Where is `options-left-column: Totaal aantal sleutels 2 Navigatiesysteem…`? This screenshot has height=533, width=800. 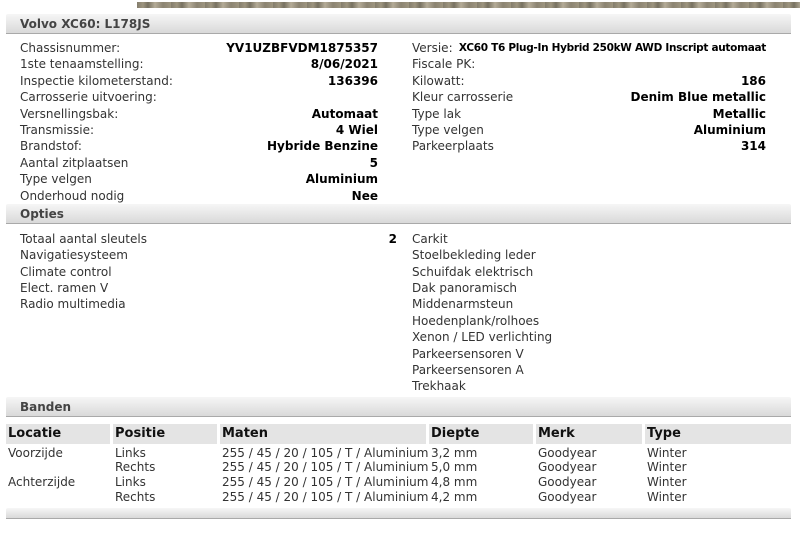
options-left-column: Totaal aantal sleutels 2 Navigatiesysteem… is located at coordinates (208, 313).